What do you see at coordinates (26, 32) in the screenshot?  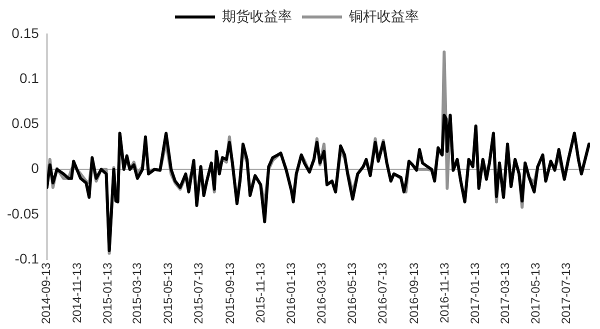 I see `y-tick-label: 0.15` at bounding box center [26, 32].